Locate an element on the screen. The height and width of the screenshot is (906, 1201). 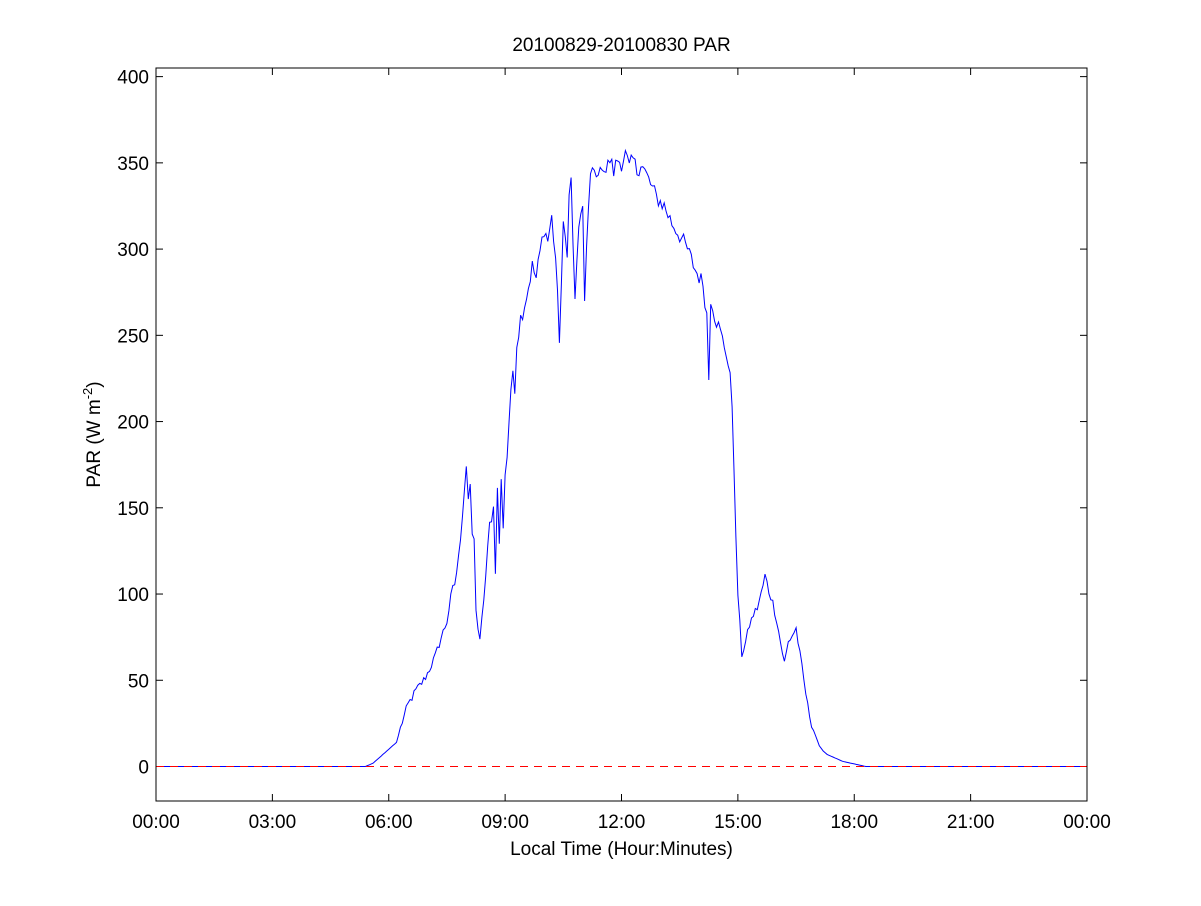
y-tick-label: 400 is located at coordinates (133, 78).